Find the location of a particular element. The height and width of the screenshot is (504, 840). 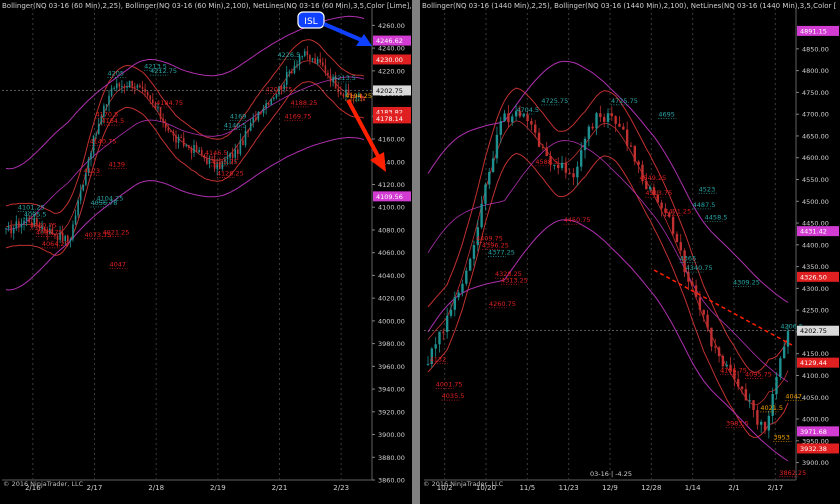

price-annotation: 3862.25 is located at coordinates (792, 473).